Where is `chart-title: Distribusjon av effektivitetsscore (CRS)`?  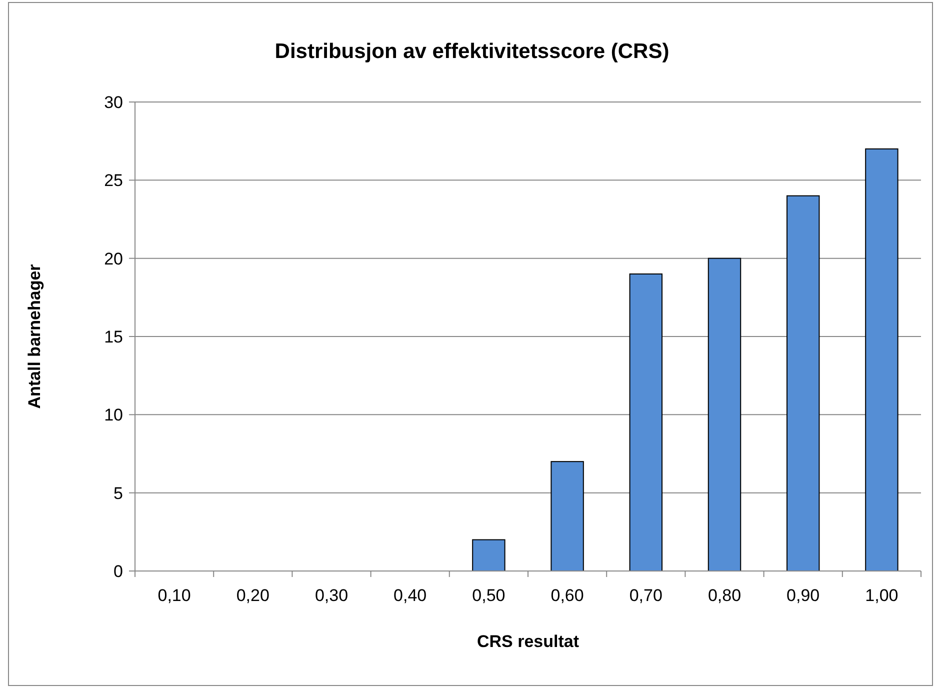
chart-title: Distribusjon av effektivitetsscore (CRS) is located at coordinates (472, 51).